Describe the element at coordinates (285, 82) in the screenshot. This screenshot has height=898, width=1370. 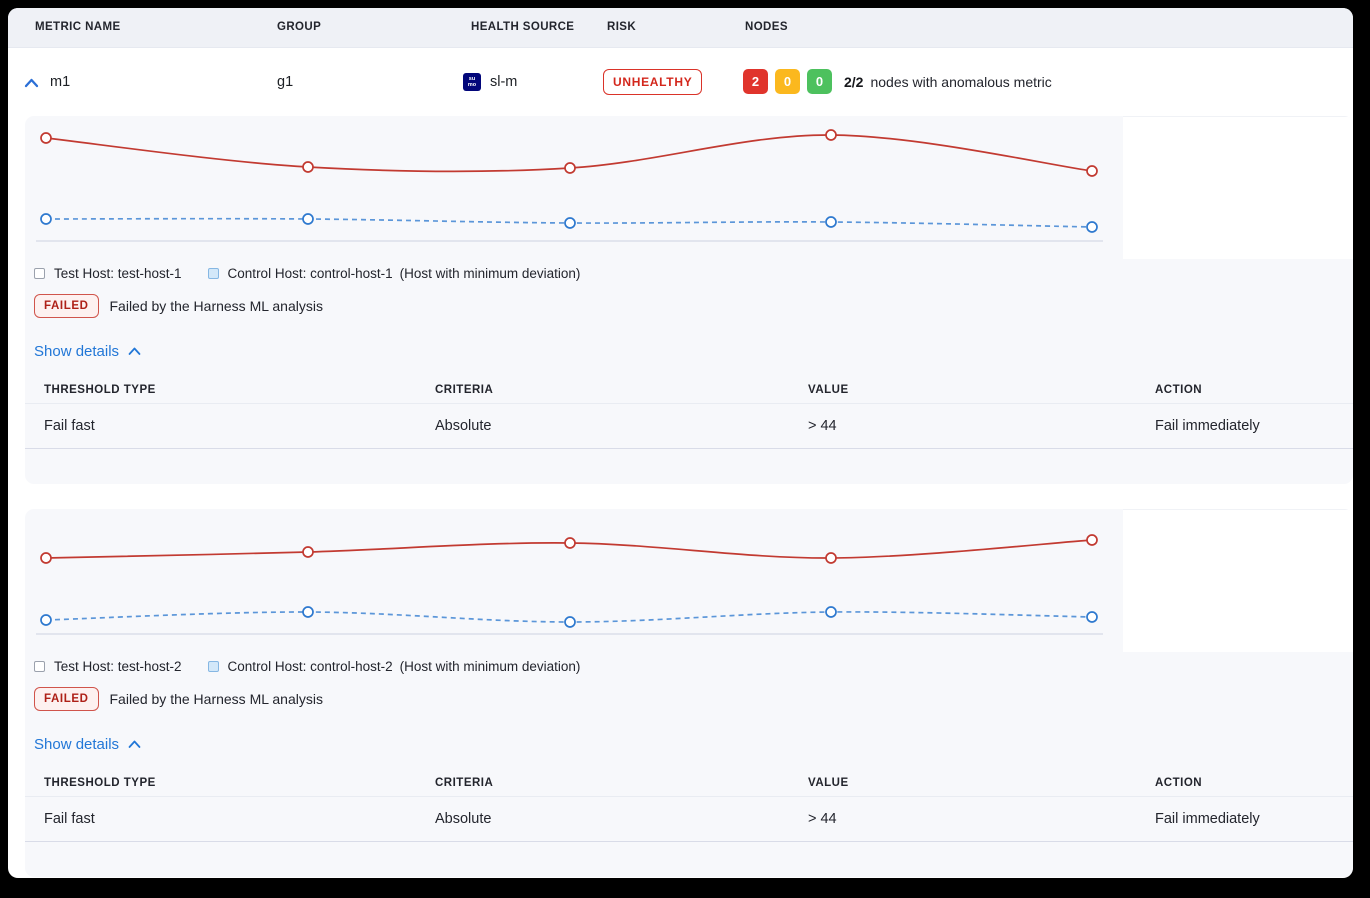
I see `group-value: g1` at that location.